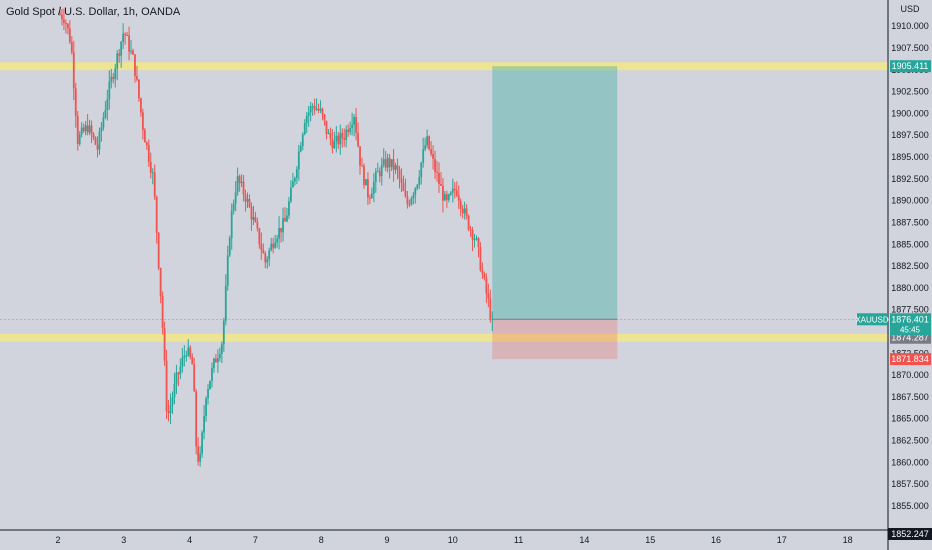 The image size is (932, 550). Describe the element at coordinates (910, 310) in the screenshot. I see `y-tick-label: 1877.500` at that location.